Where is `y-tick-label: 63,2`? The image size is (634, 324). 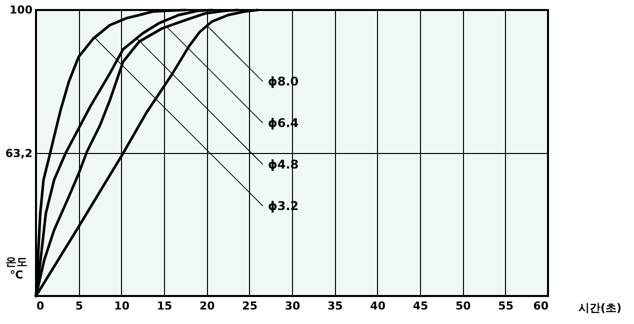 y-tick-label: 63,2 is located at coordinates (18, 153).